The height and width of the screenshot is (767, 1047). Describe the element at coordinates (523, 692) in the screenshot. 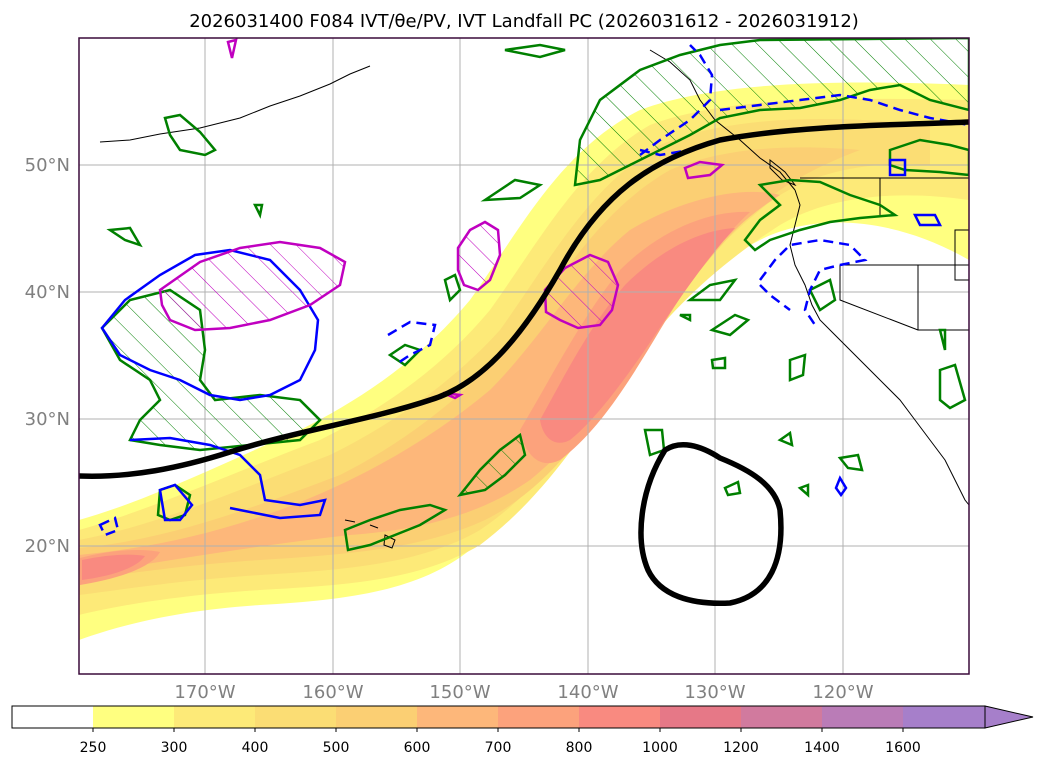

I see `lon-labels: 170°W 160°W 150°W 140°W 130°W 120°W` at that location.